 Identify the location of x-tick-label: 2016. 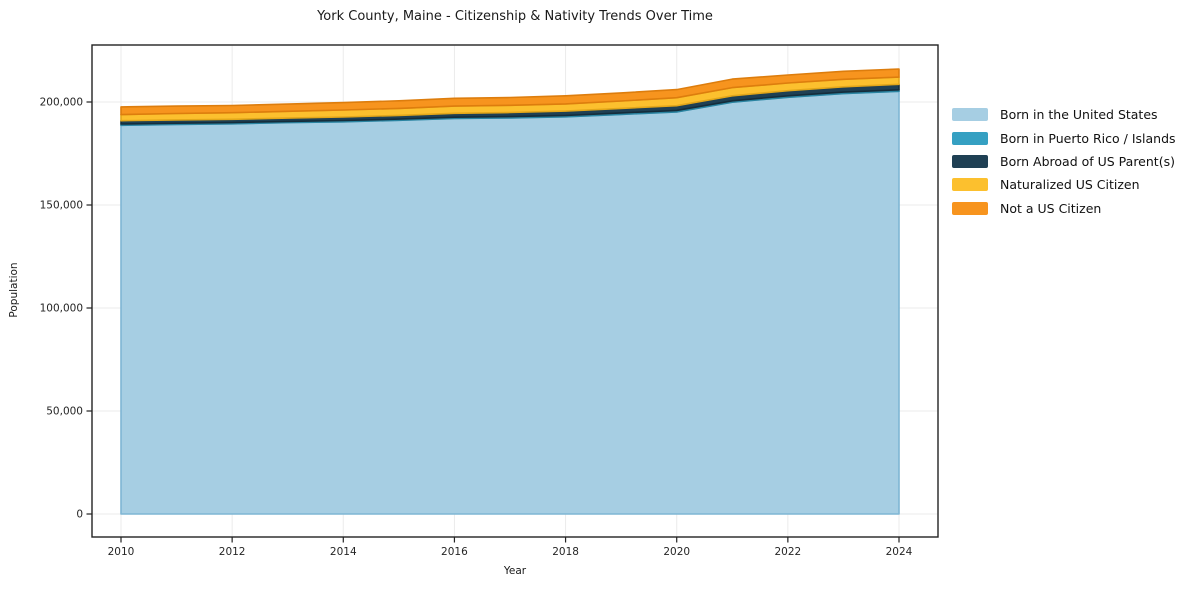
(454, 552).